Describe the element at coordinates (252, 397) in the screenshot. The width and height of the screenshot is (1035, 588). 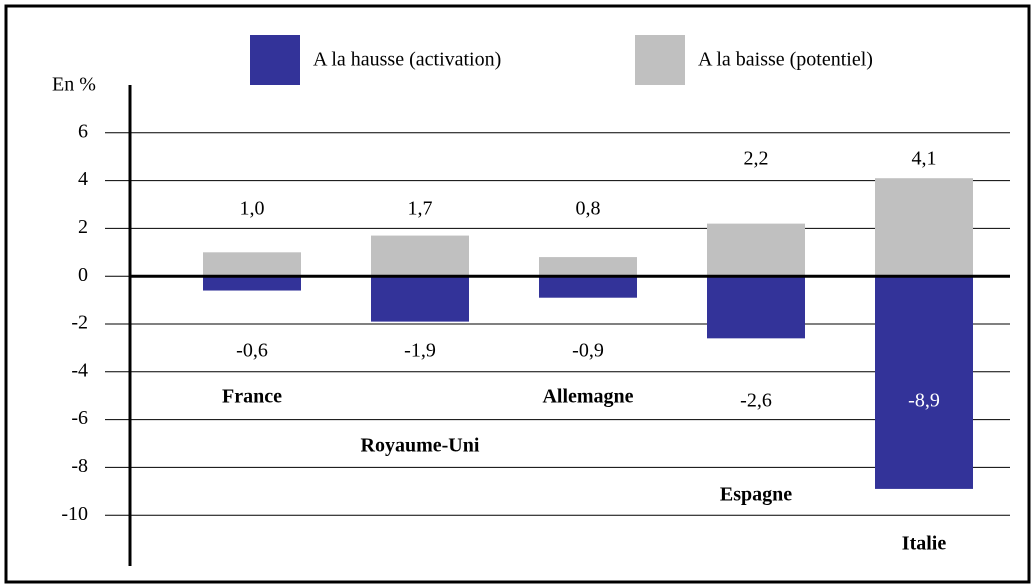
I see `x-tick-label: France` at that location.